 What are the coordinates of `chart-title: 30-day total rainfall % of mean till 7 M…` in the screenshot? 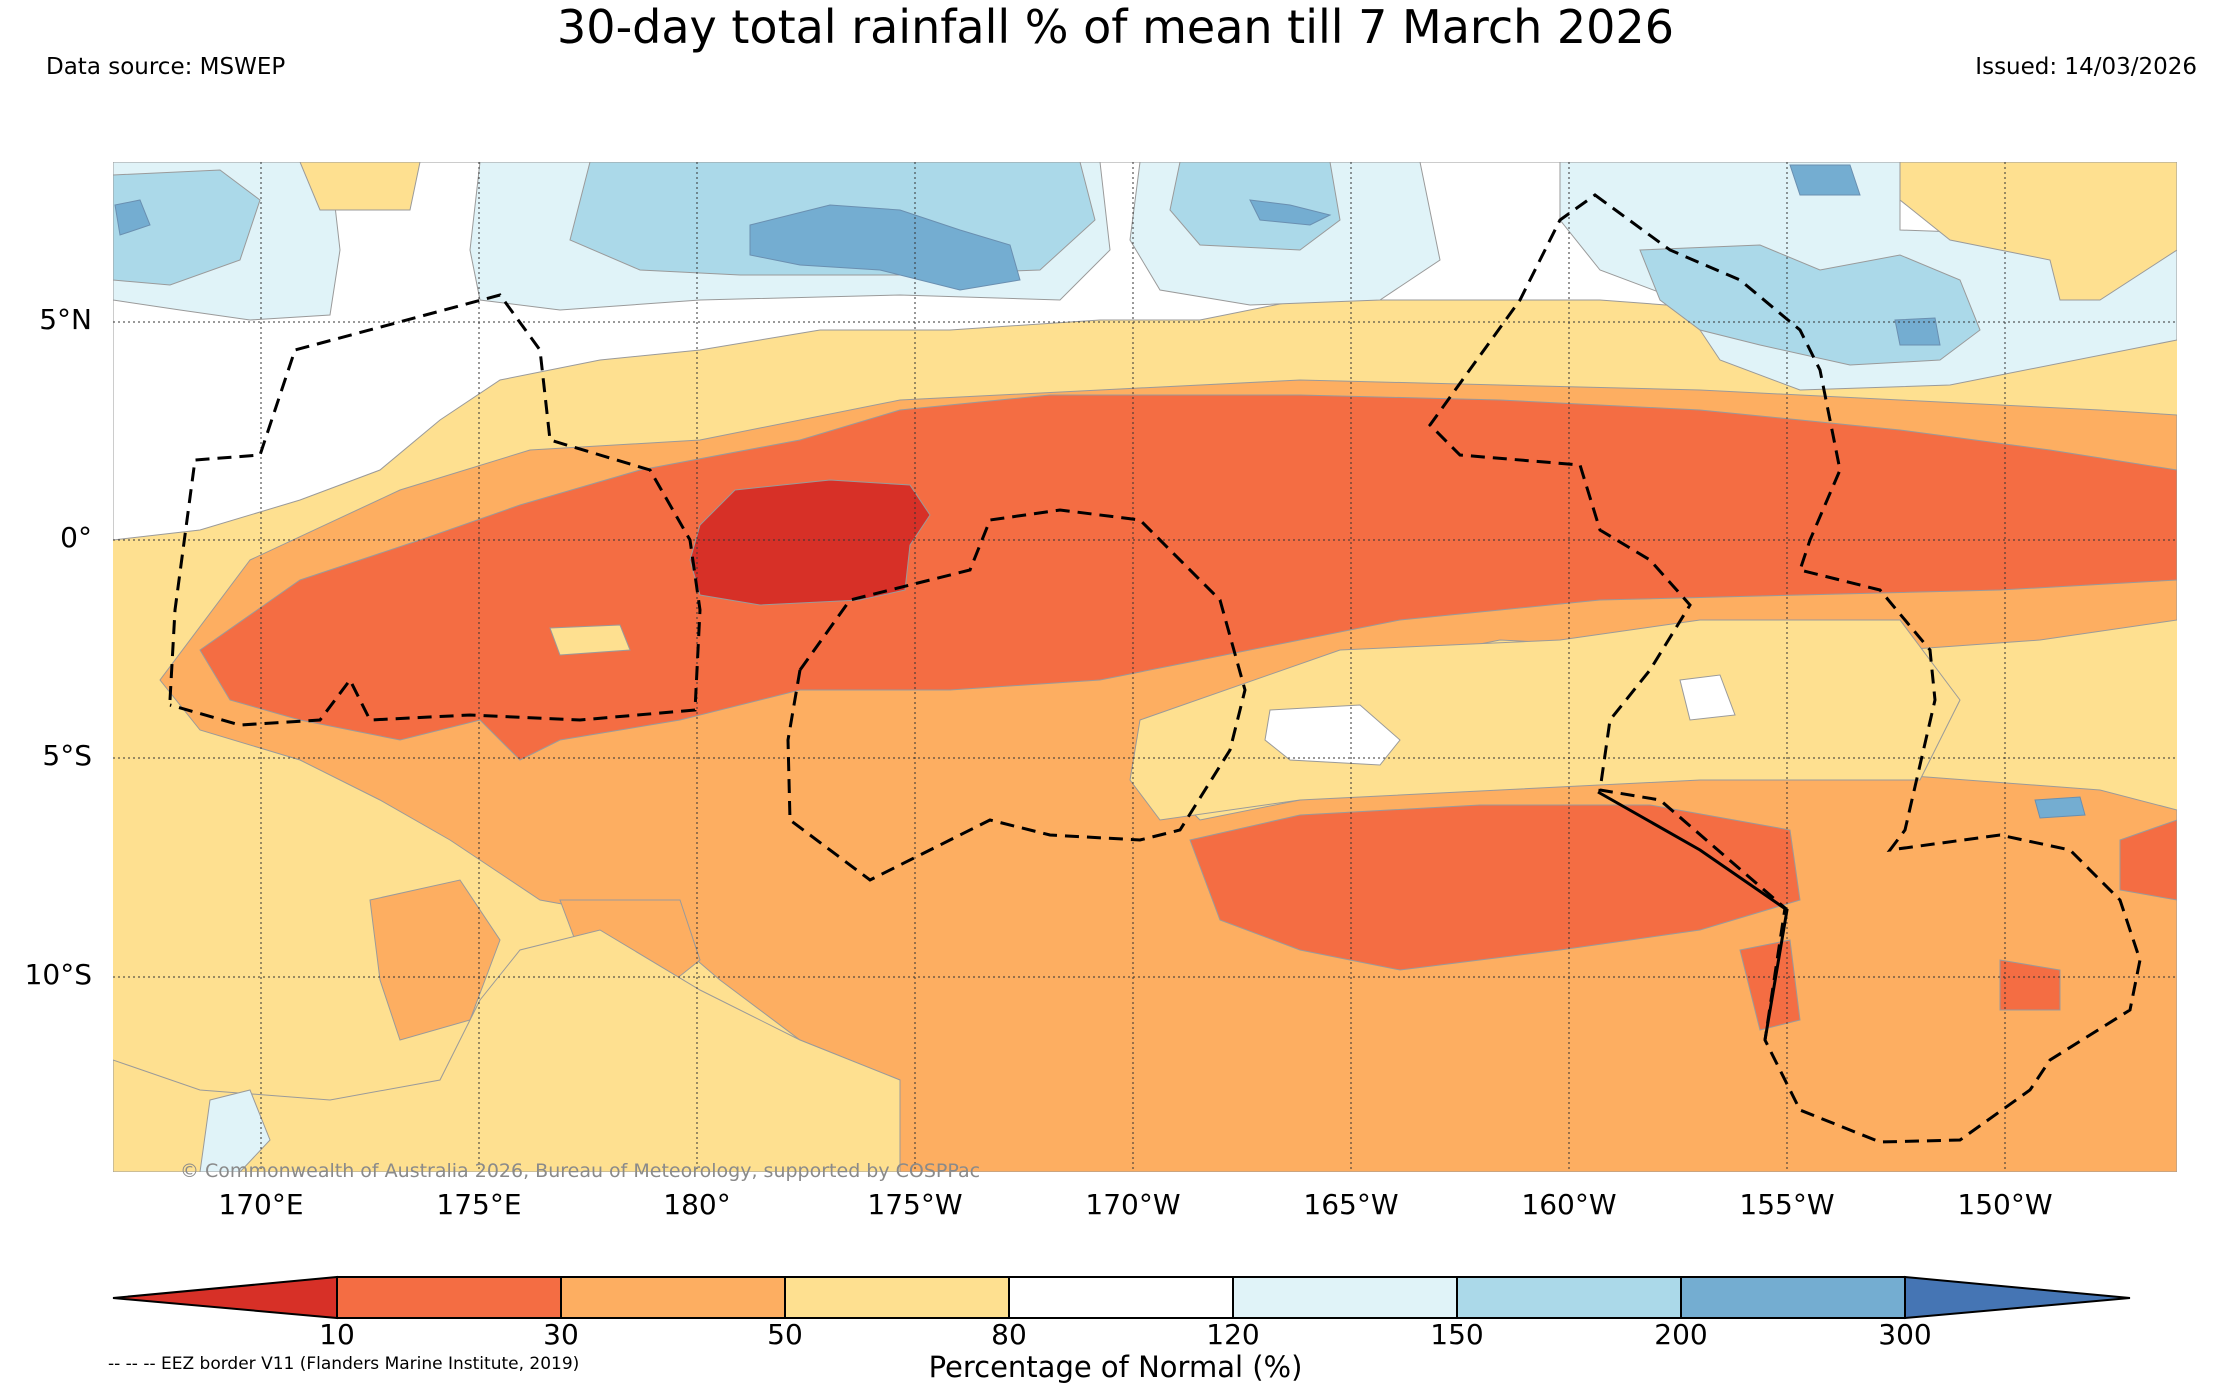 It's located at (1115, 27).